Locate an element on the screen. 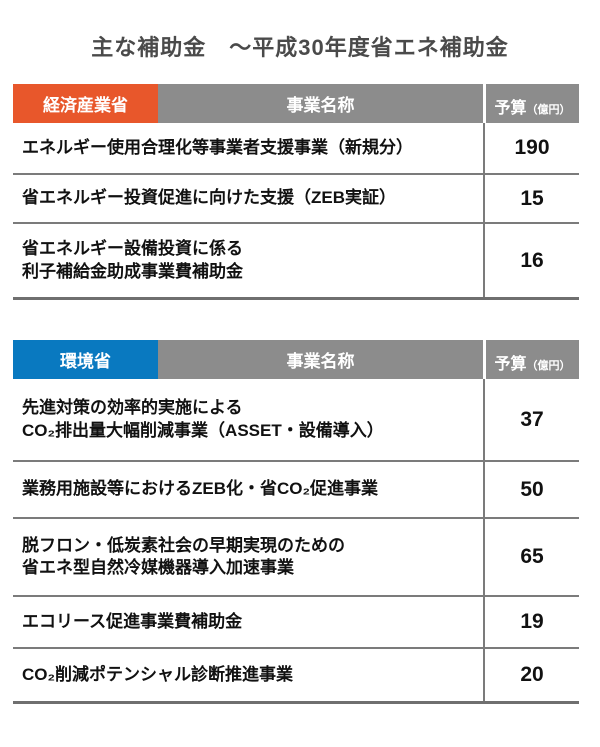 This screenshot has width=600, height=747. table-header-row: 経済産業省 事業名称 予算 （億円） is located at coordinates (296, 103).